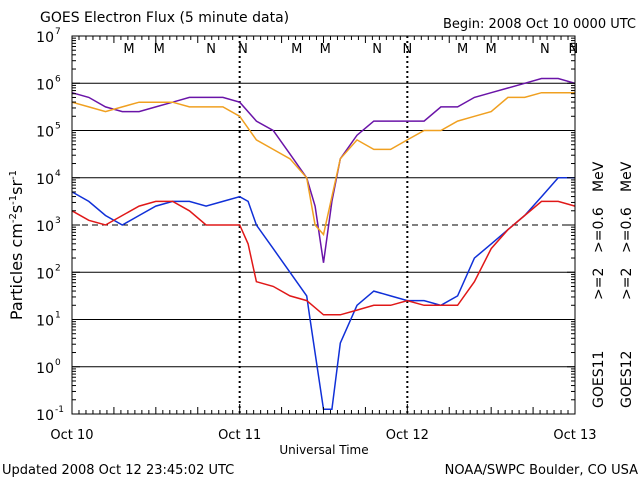  What do you see at coordinates (243, 49) in the screenshot?
I see `marker-n-3: N` at bounding box center [243, 49].